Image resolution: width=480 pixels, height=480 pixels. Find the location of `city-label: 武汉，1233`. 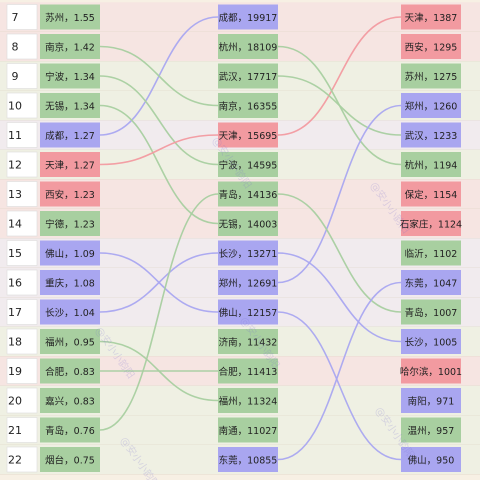

city-label: 武汉，1233 is located at coordinates (431, 136).